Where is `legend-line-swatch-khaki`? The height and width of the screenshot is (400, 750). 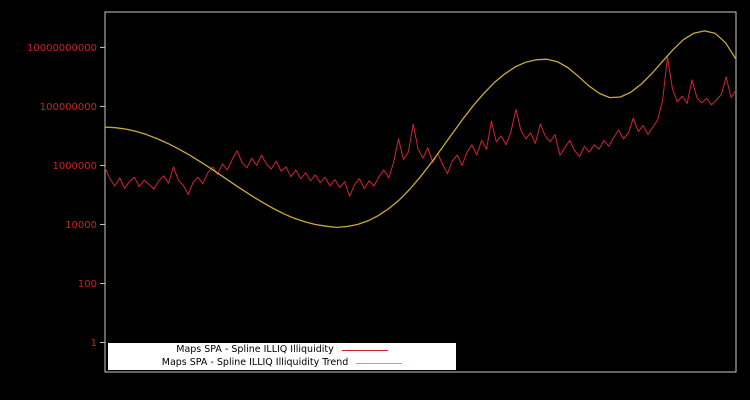
legend-line-swatch-khaki is located at coordinates (379, 363).